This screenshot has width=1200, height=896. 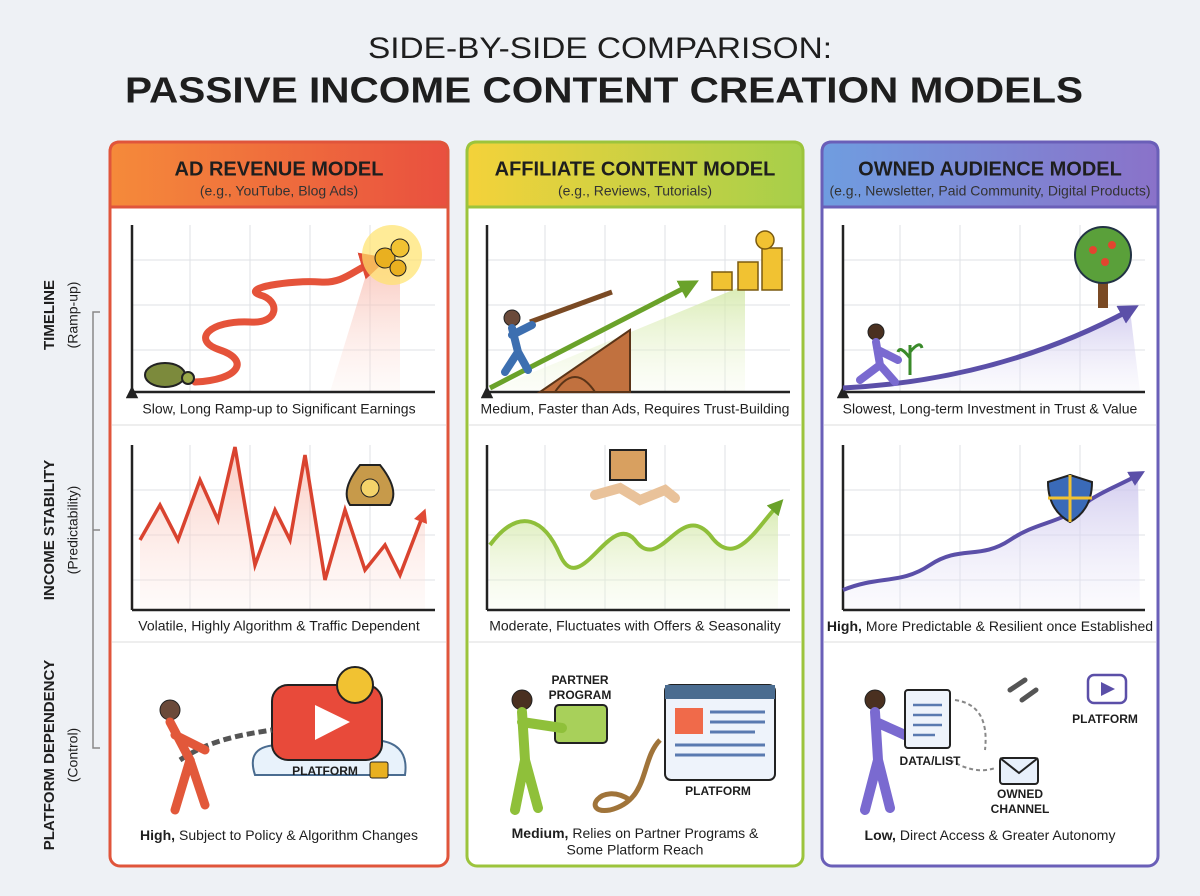 I want to click on column-subtitle: (e.g., Reviews, Tutorials), so click(x=635, y=191).